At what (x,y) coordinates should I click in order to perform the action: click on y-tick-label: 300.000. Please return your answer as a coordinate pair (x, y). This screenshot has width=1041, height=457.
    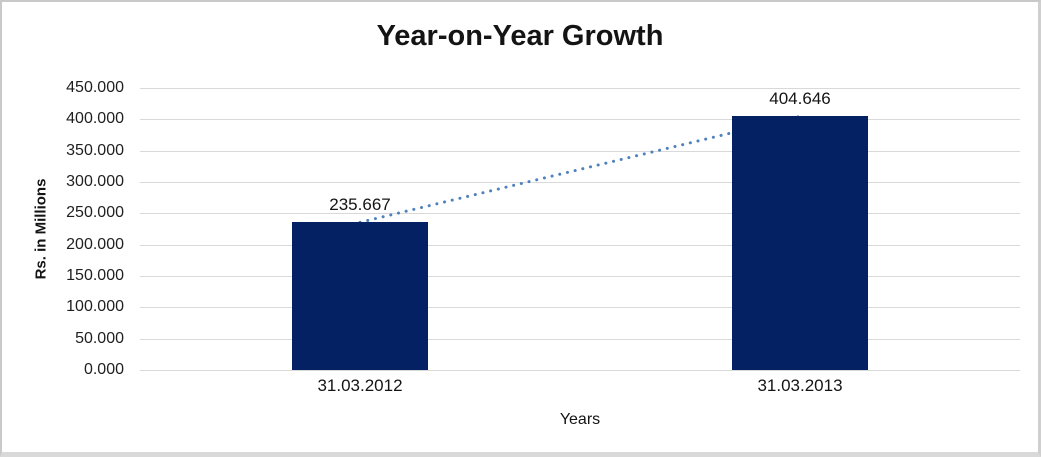
    Looking at the image, I should click on (95, 181).